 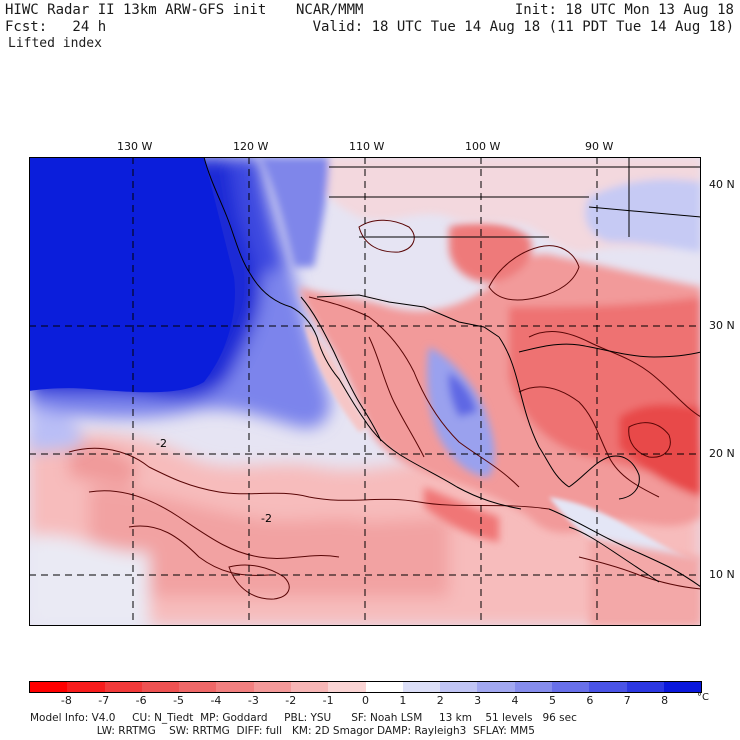 What do you see at coordinates (440, 700) in the screenshot?
I see `colorbar-tick-label: 2` at bounding box center [440, 700].